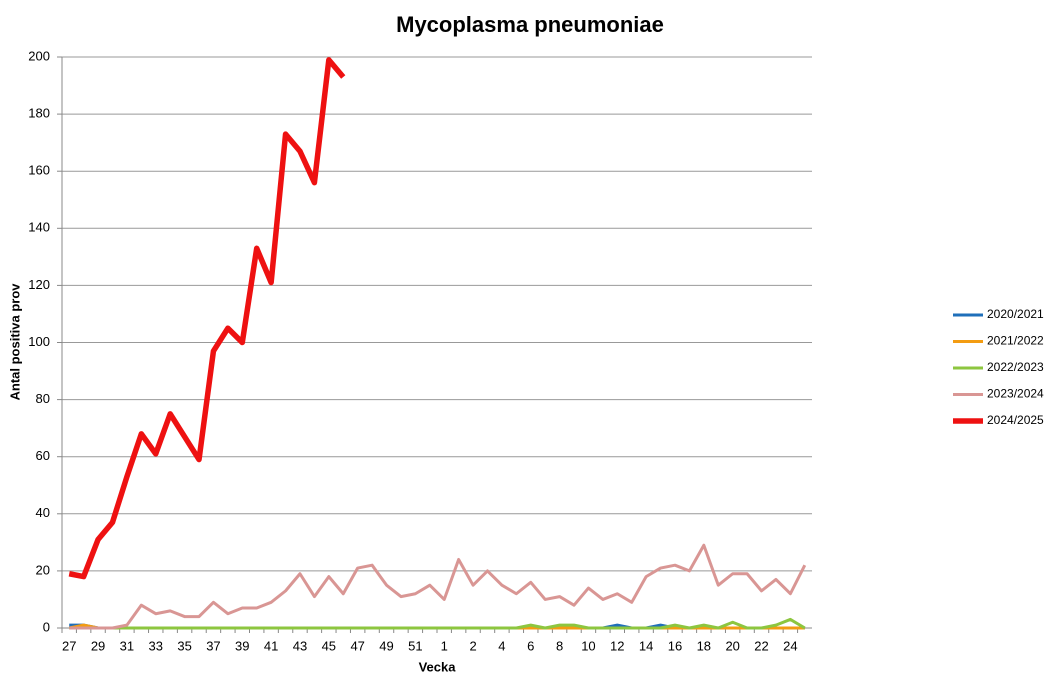  I want to click on x-tick-label: 51, so click(415, 645).